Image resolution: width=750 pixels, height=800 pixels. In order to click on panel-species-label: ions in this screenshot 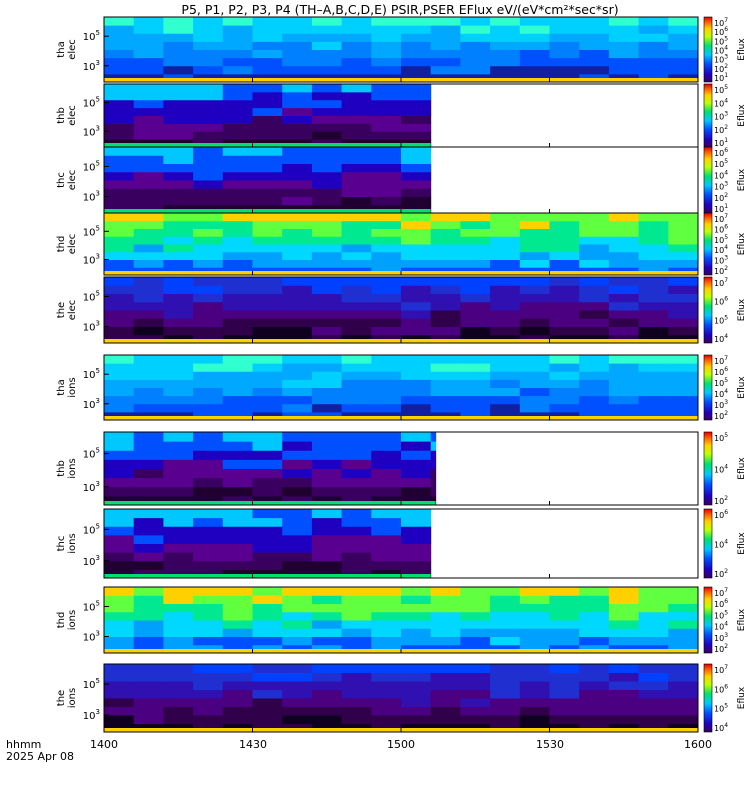, I will do `click(72, 387)`.